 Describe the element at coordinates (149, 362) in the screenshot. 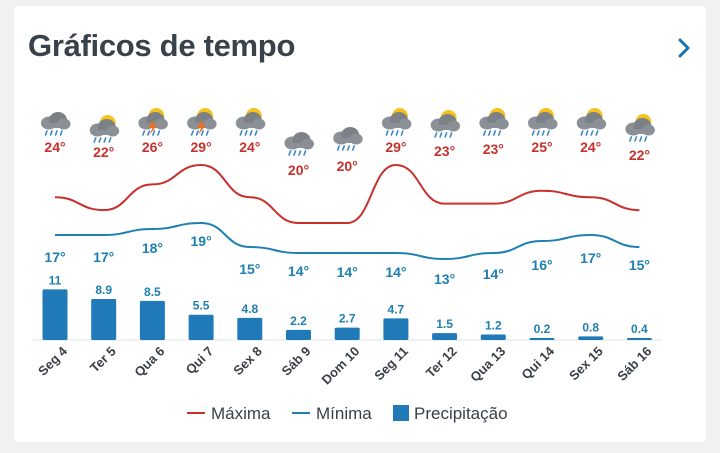

I see `x-tick-label: Qua 6` at that location.